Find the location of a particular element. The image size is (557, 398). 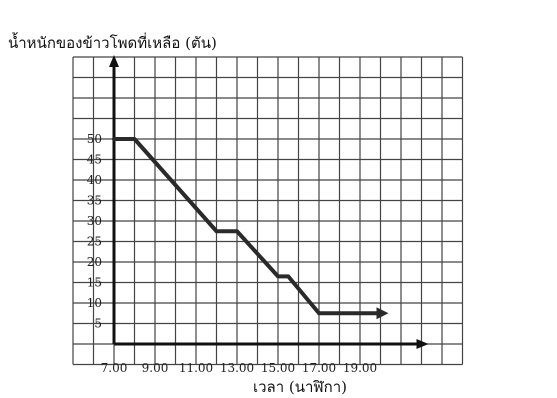

y-axis-arrowhead is located at coordinates (114, 61).